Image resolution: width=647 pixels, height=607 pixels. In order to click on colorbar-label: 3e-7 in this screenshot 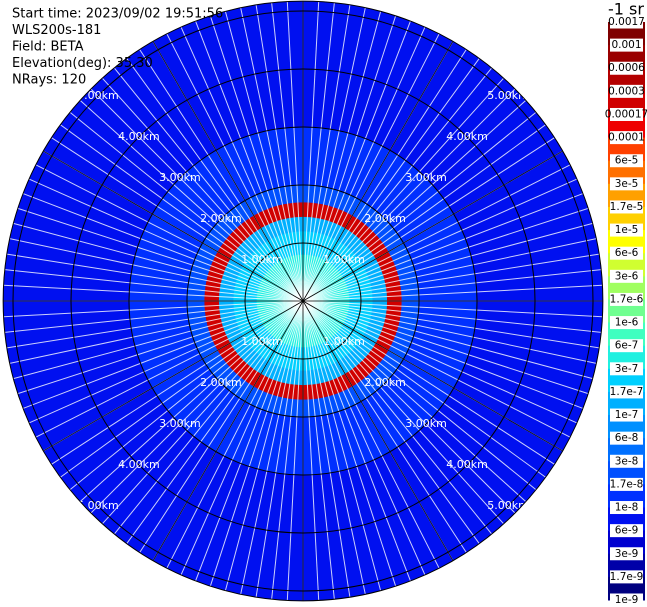, I will do `click(627, 369)`.